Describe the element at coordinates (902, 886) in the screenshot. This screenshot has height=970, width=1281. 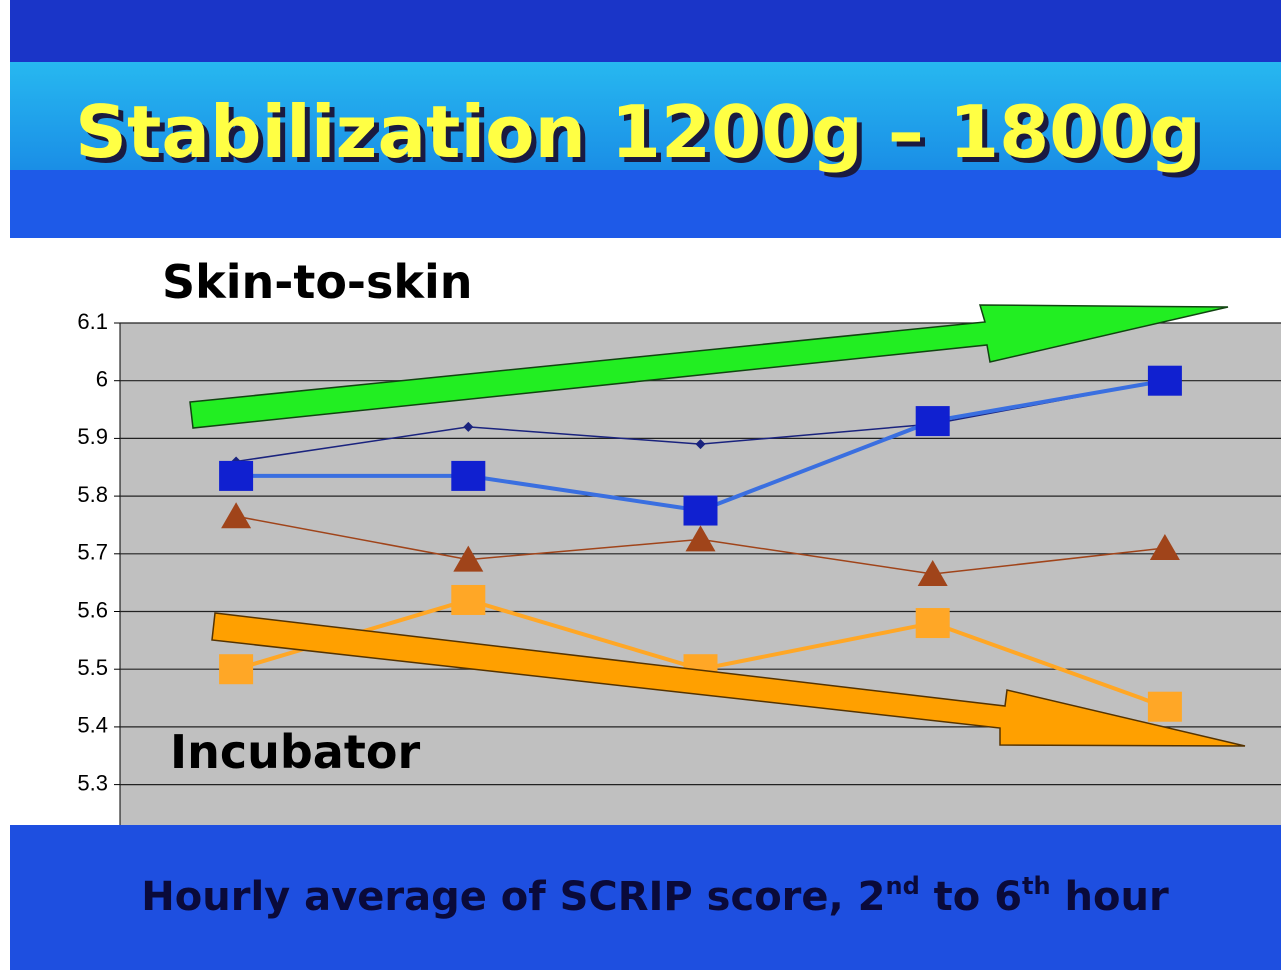
I see `footer-sup: nd` at that location.